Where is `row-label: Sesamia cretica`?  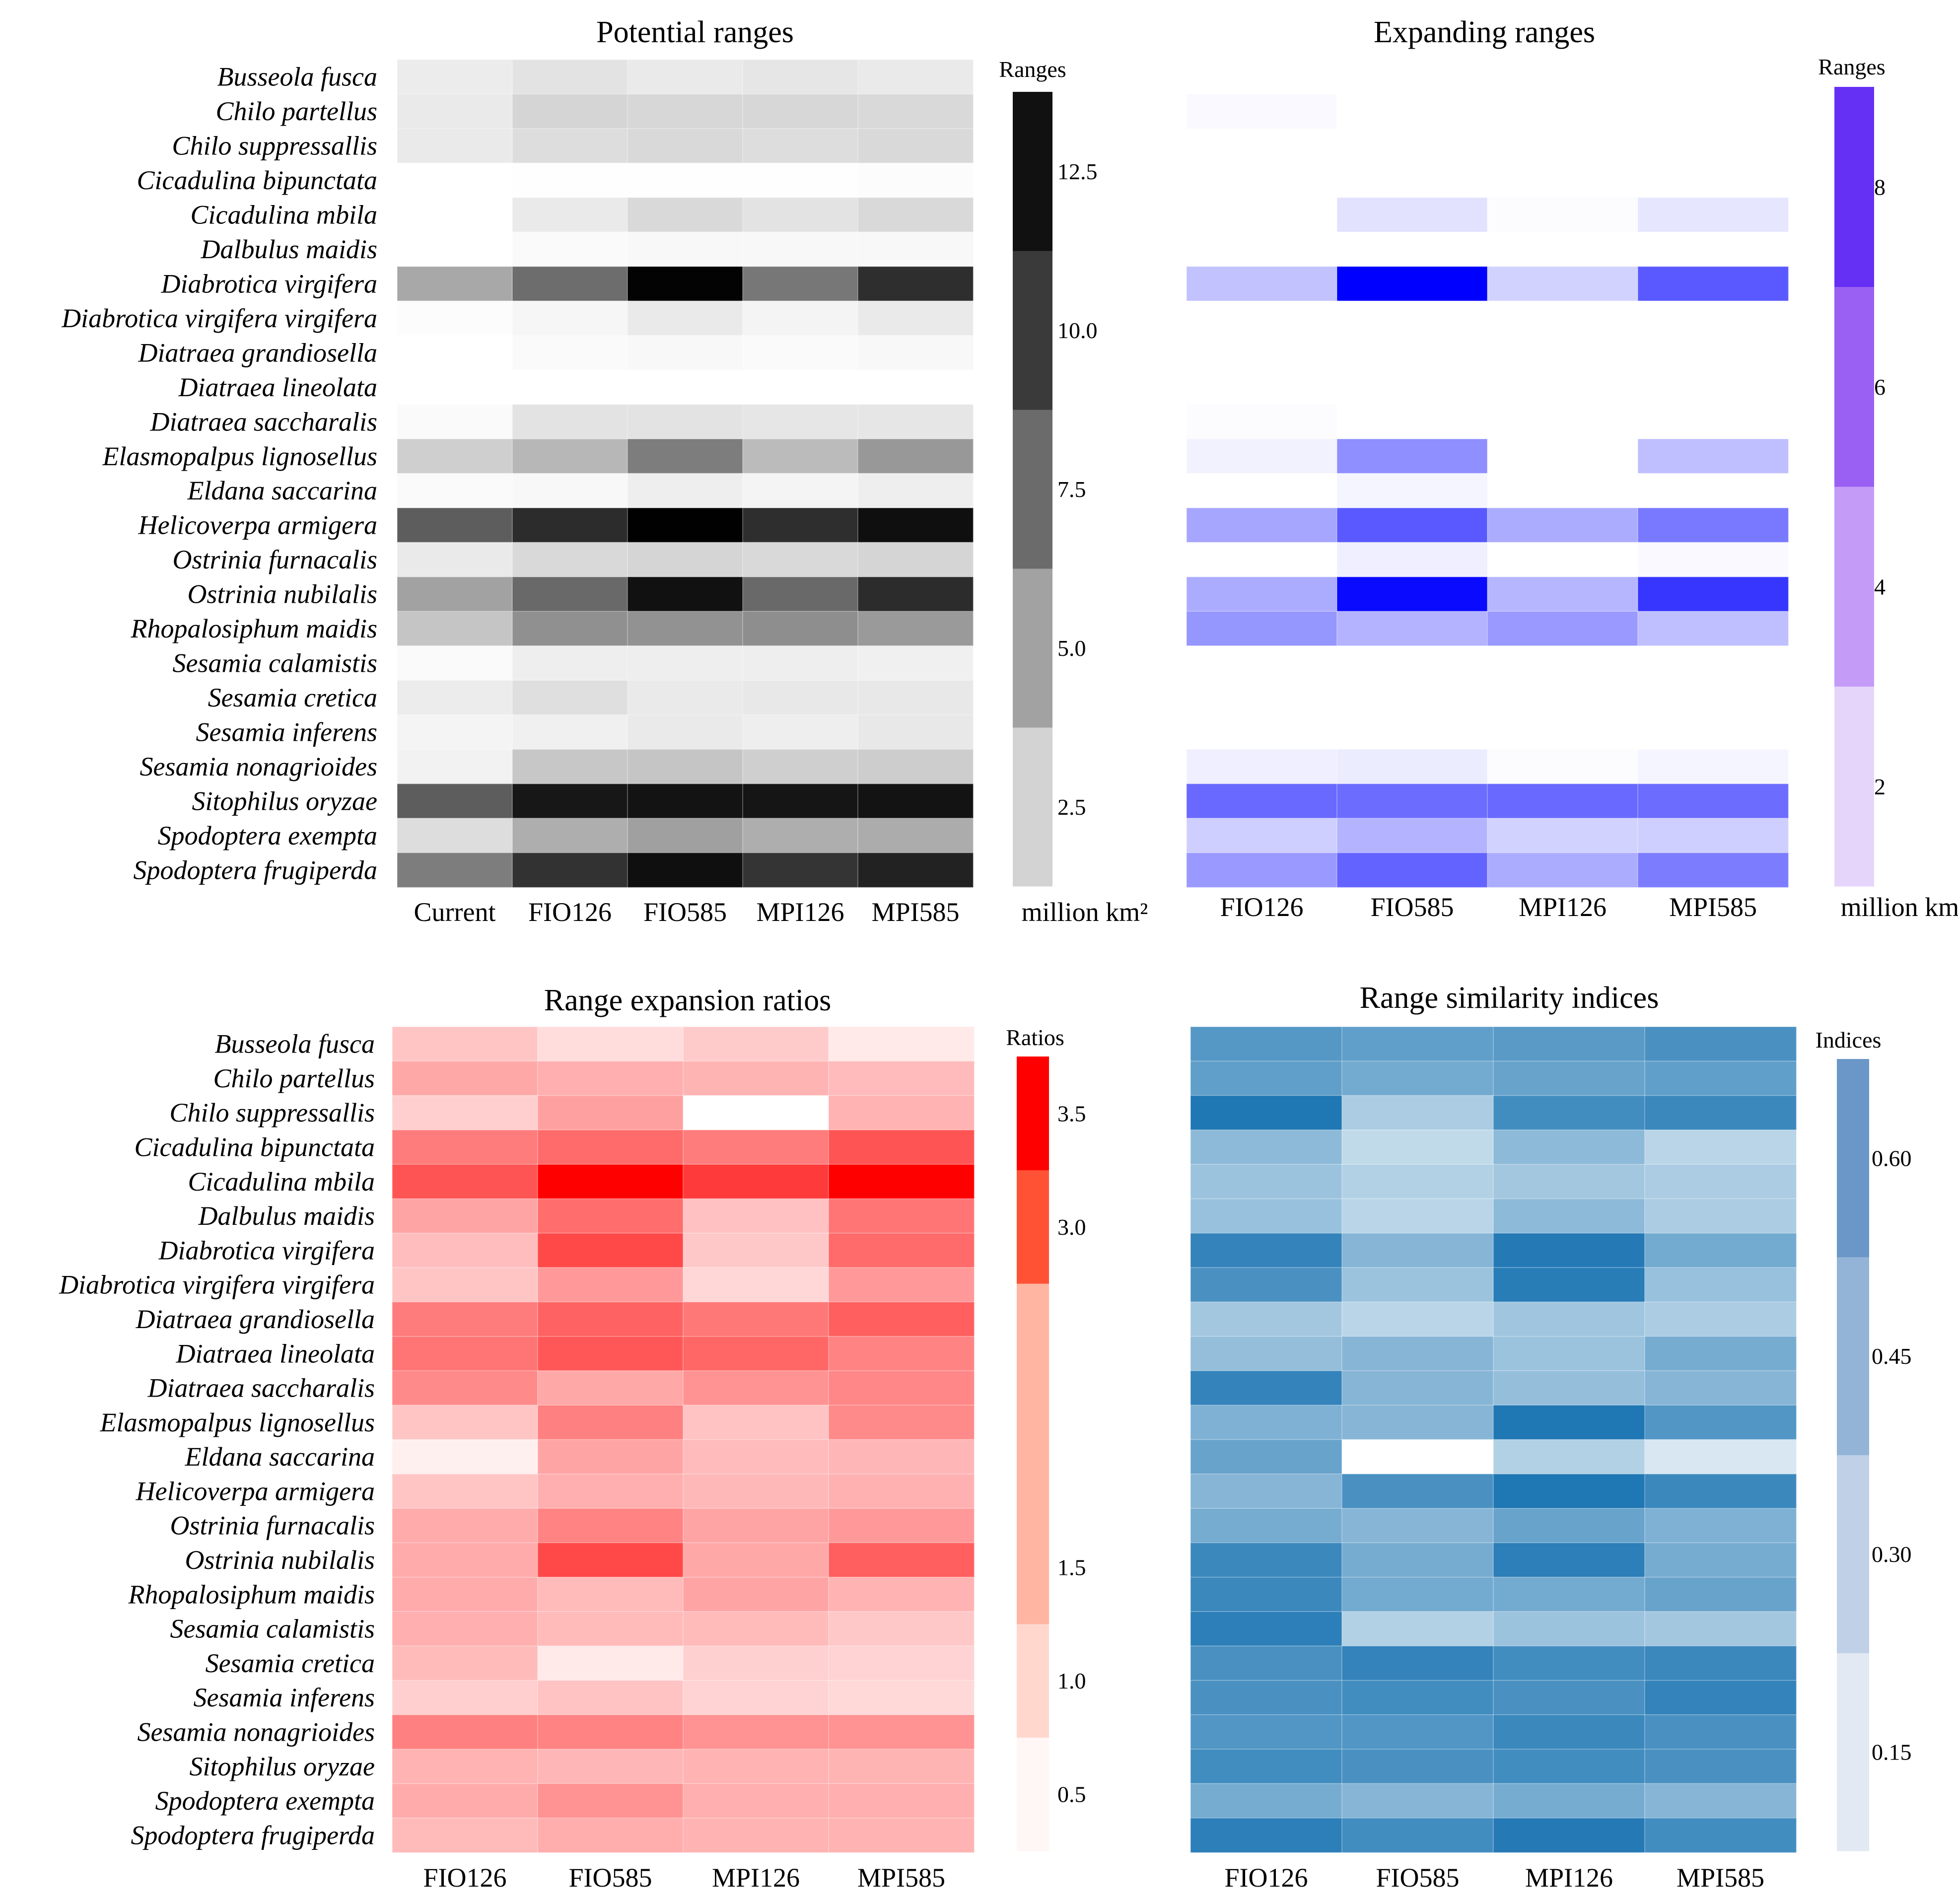
row-label: Sesamia cretica is located at coordinates (290, 1663).